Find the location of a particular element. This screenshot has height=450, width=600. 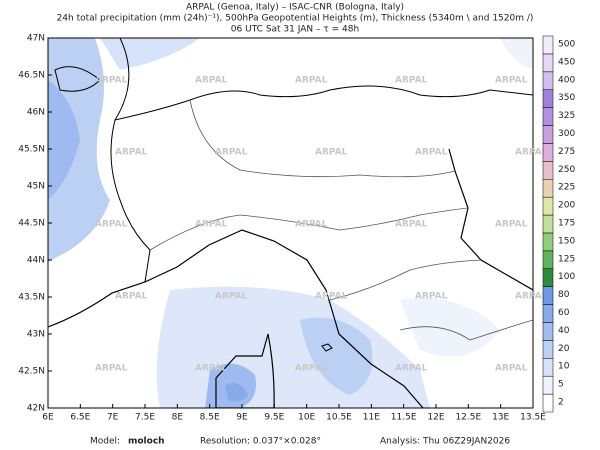

colorbar-label: 400 is located at coordinates (566, 80).